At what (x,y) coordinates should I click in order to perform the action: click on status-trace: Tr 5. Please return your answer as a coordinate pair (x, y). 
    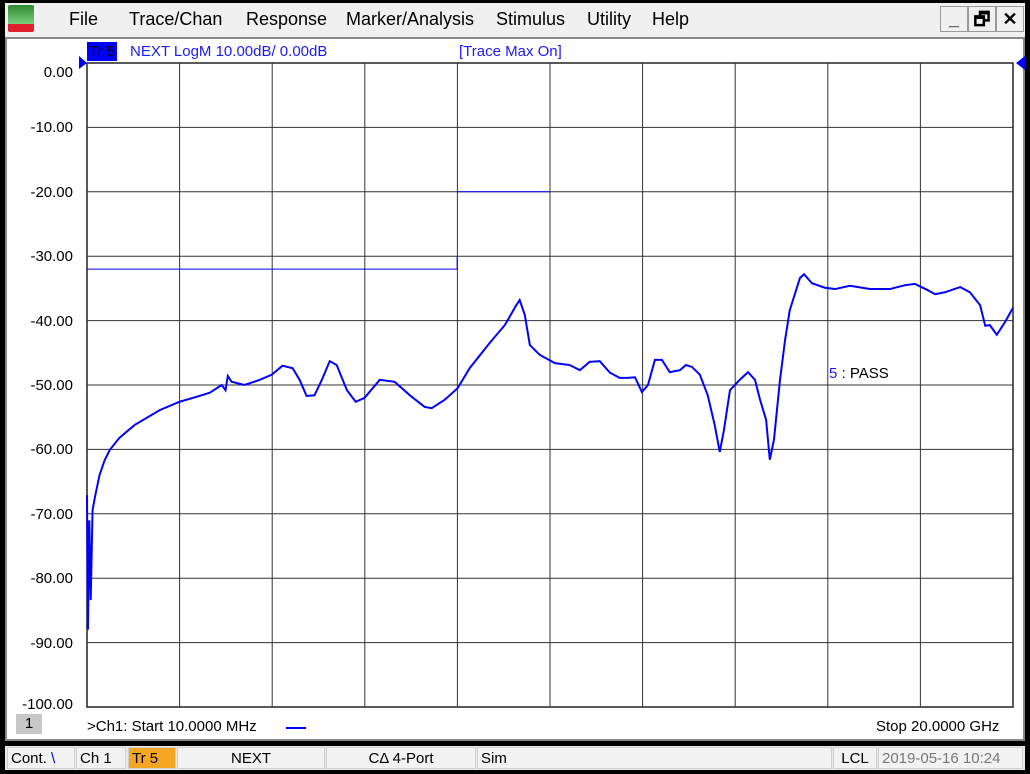
    Looking at the image, I should click on (152, 758).